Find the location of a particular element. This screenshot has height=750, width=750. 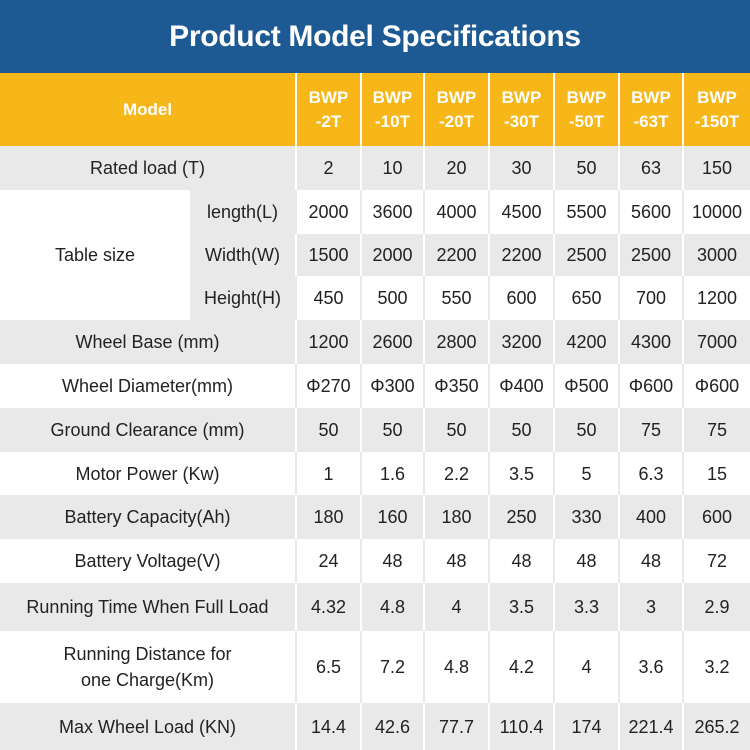

page-title: Product Model Specifications is located at coordinates (375, 36).